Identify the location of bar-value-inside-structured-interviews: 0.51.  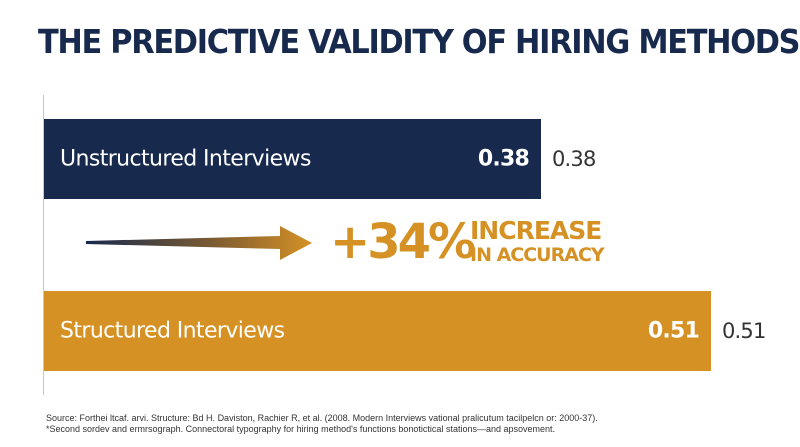
(673, 331).